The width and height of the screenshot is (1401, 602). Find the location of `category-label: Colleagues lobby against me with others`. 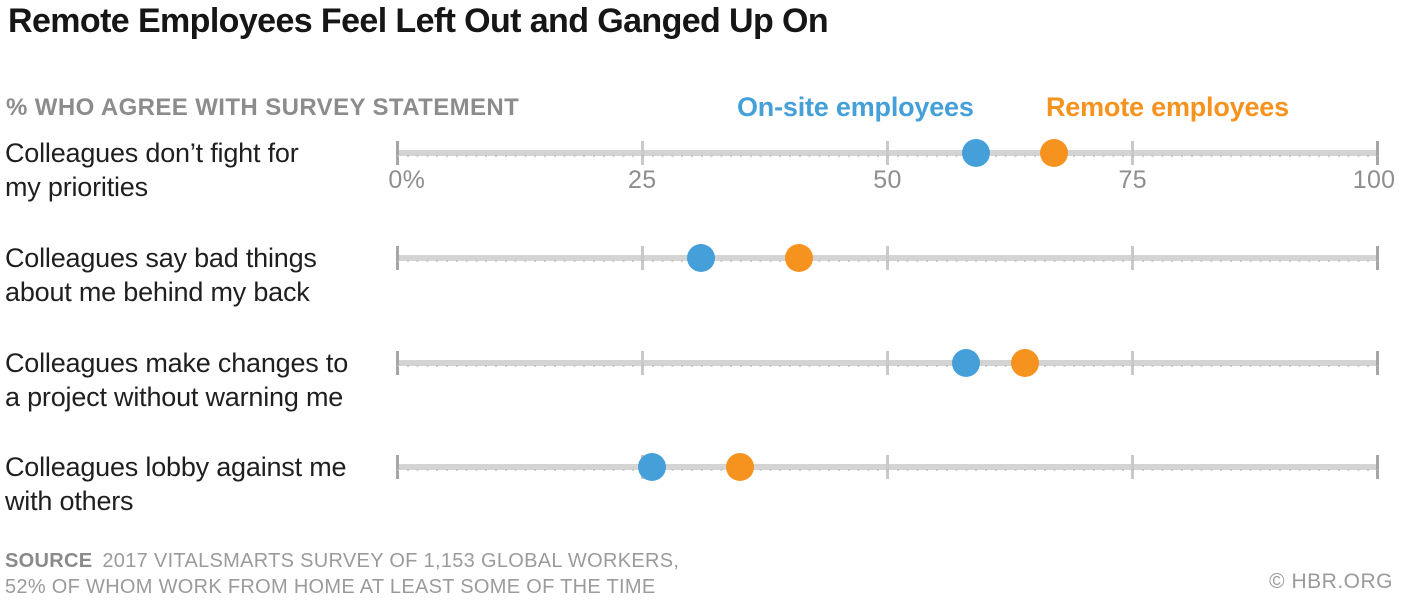

category-label: Colleagues lobby against me with others is located at coordinates (199, 484).